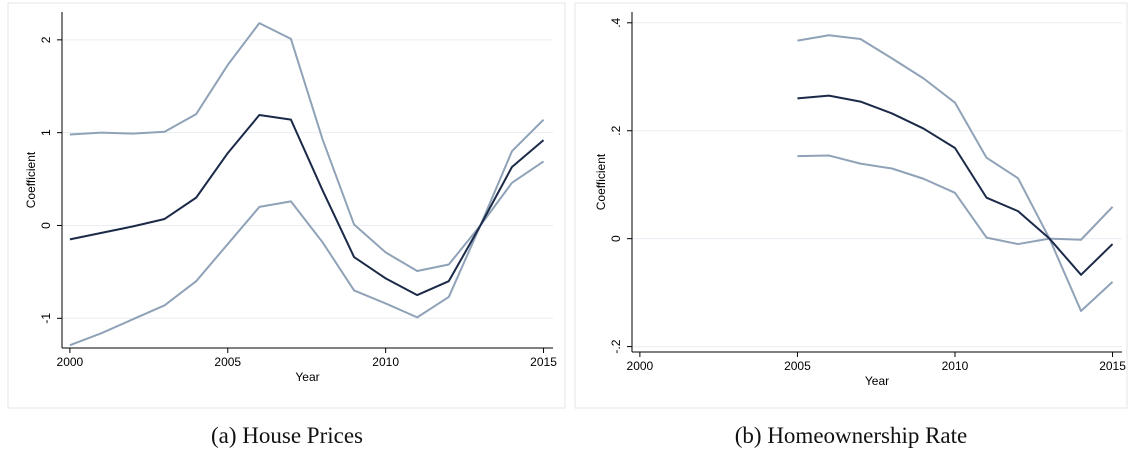  What do you see at coordinates (46, 39) in the screenshot?
I see `y-tick-label: 2` at bounding box center [46, 39].